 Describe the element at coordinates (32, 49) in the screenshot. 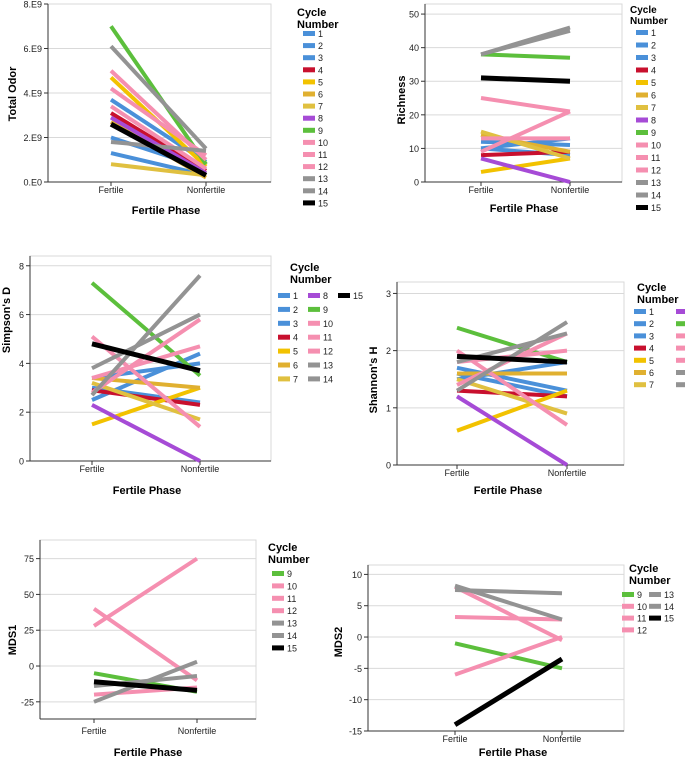

I see `y-tick-label: 6.E9` at that location.